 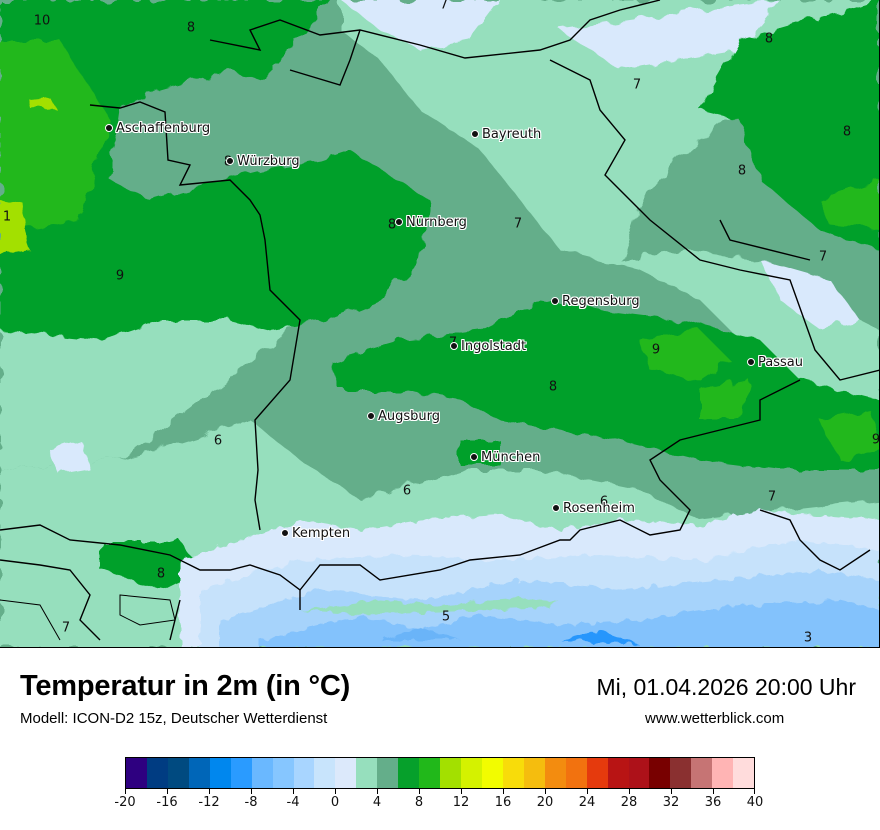 What do you see at coordinates (503, 802) in the screenshot?
I see `colorbar-tick-label: 16` at bounding box center [503, 802].